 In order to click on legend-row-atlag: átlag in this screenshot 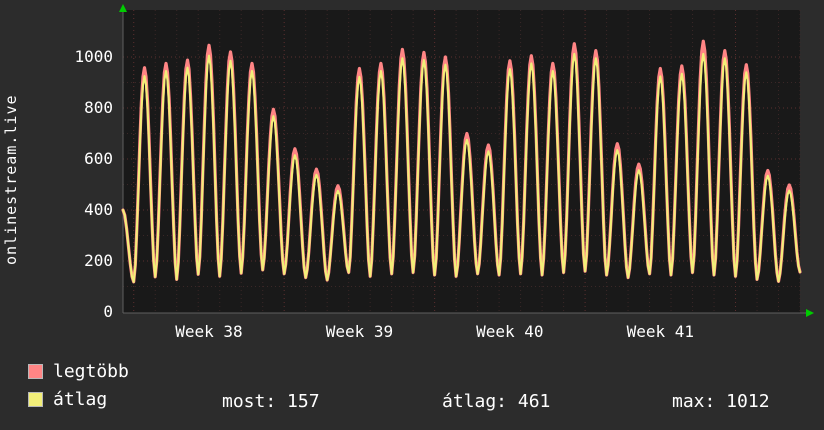, I will do `click(67, 399)`.